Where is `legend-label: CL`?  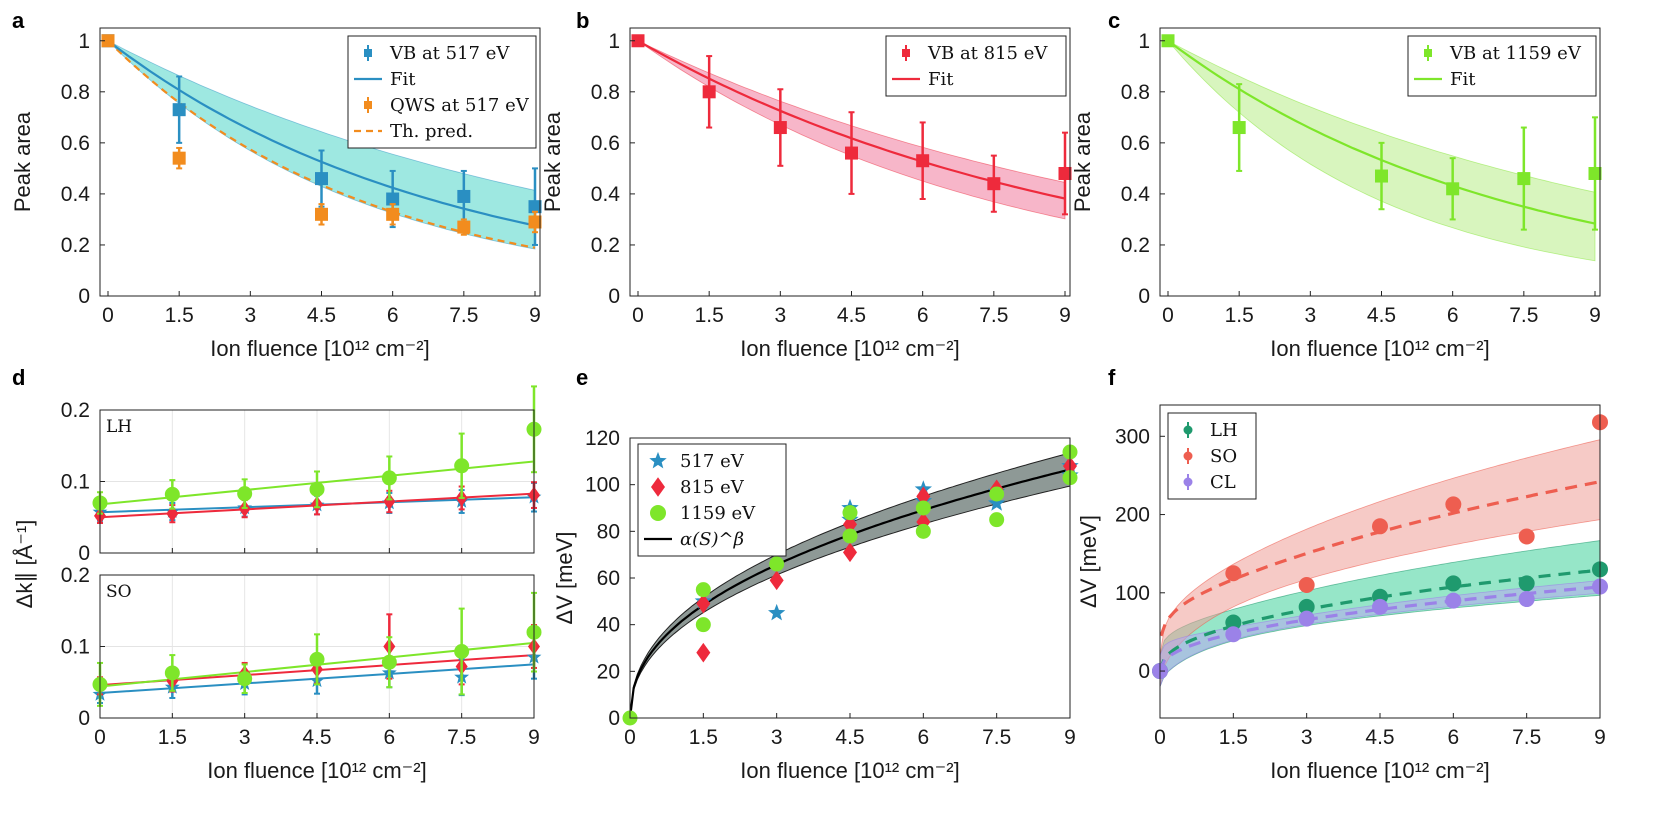
legend-label: CL is located at coordinates (1223, 482).